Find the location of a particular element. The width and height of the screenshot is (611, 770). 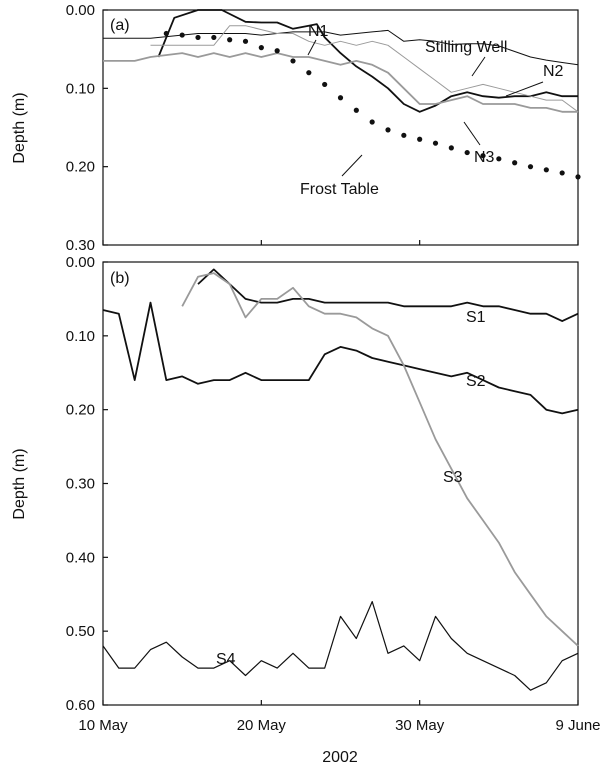

label-frost-table: Frost Table is located at coordinates (339, 189).